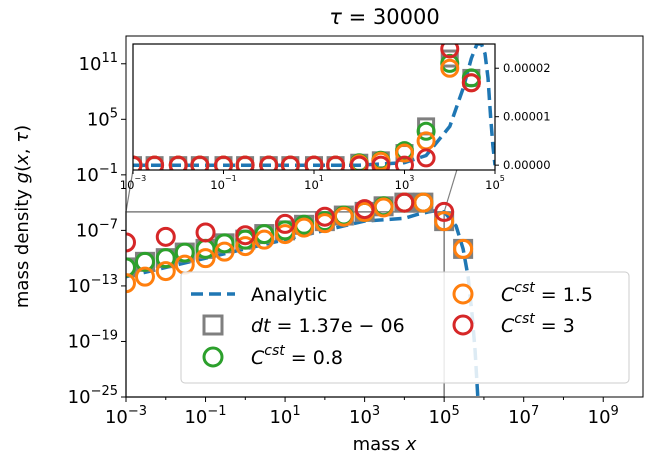  Describe the element at coordinates (213, 325) in the screenshot. I see `legend-swatch-square` at that location.